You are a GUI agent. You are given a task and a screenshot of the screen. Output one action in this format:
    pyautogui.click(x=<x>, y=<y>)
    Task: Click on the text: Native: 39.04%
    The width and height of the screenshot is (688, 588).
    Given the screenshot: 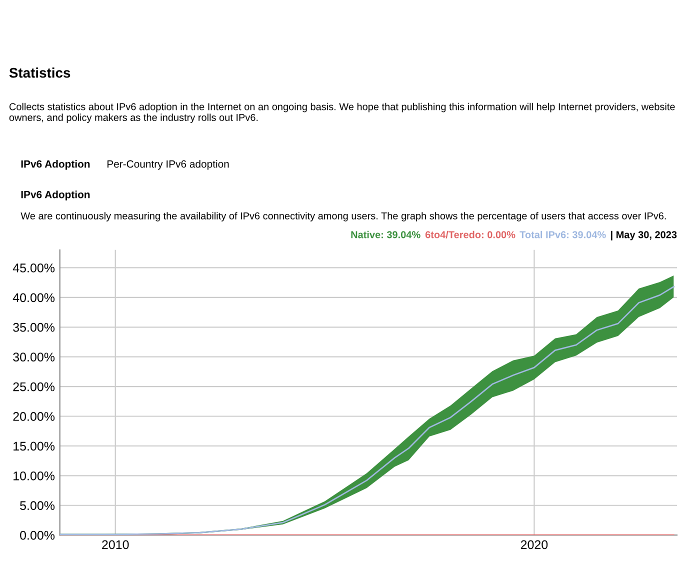 What is the action you would take?
    pyautogui.click(x=385, y=234)
    